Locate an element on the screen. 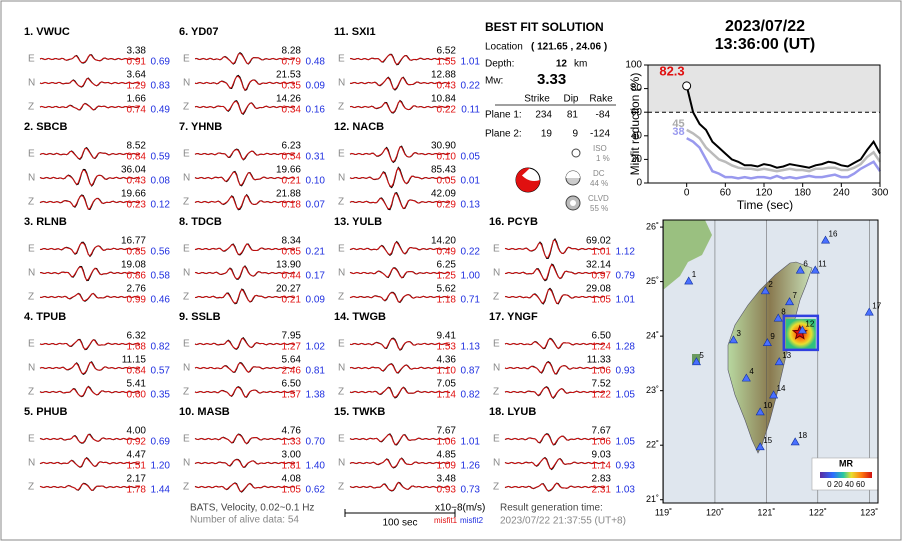  column-header: Rake is located at coordinates (601, 99).